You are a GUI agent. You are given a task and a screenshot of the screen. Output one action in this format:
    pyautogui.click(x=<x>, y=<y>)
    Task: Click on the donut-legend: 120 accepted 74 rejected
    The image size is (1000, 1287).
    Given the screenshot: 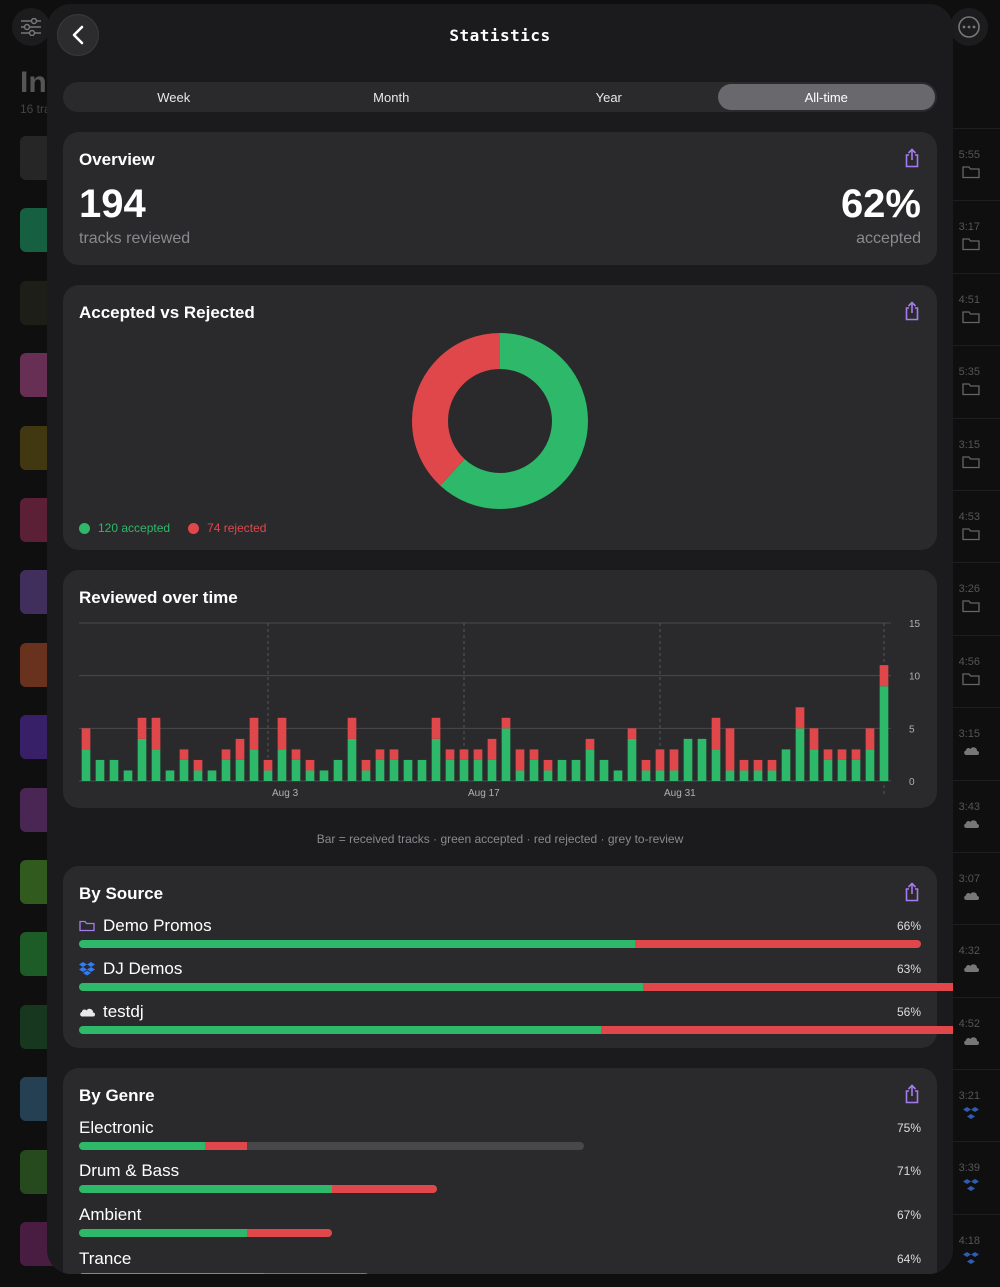 What is the action you would take?
    pyautogui.click(x=172, y=528)
    